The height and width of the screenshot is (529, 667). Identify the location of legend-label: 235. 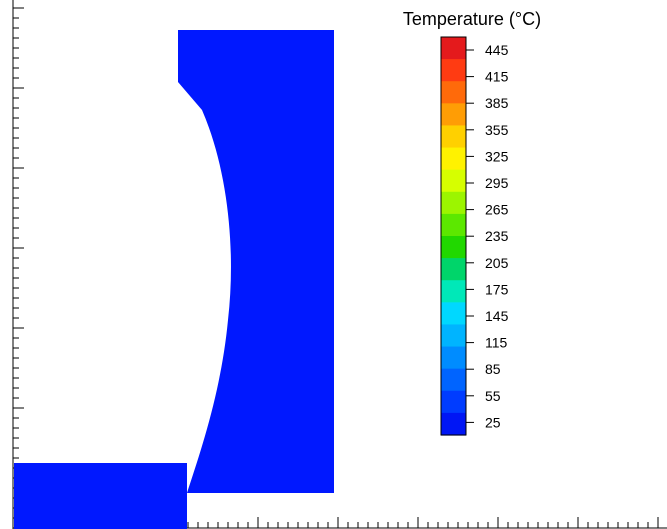
(497, 236).